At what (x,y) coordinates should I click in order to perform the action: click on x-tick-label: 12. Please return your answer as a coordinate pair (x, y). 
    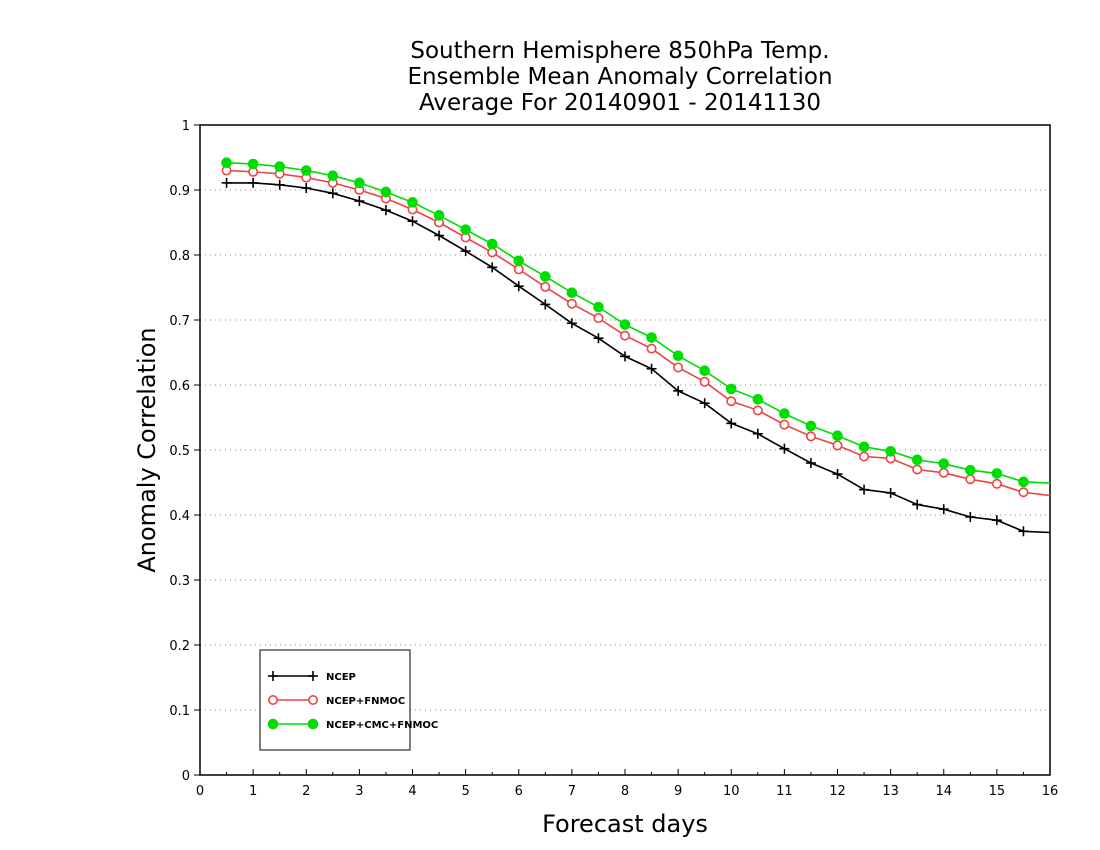
    Looking at the image, I should click on (837, 791).